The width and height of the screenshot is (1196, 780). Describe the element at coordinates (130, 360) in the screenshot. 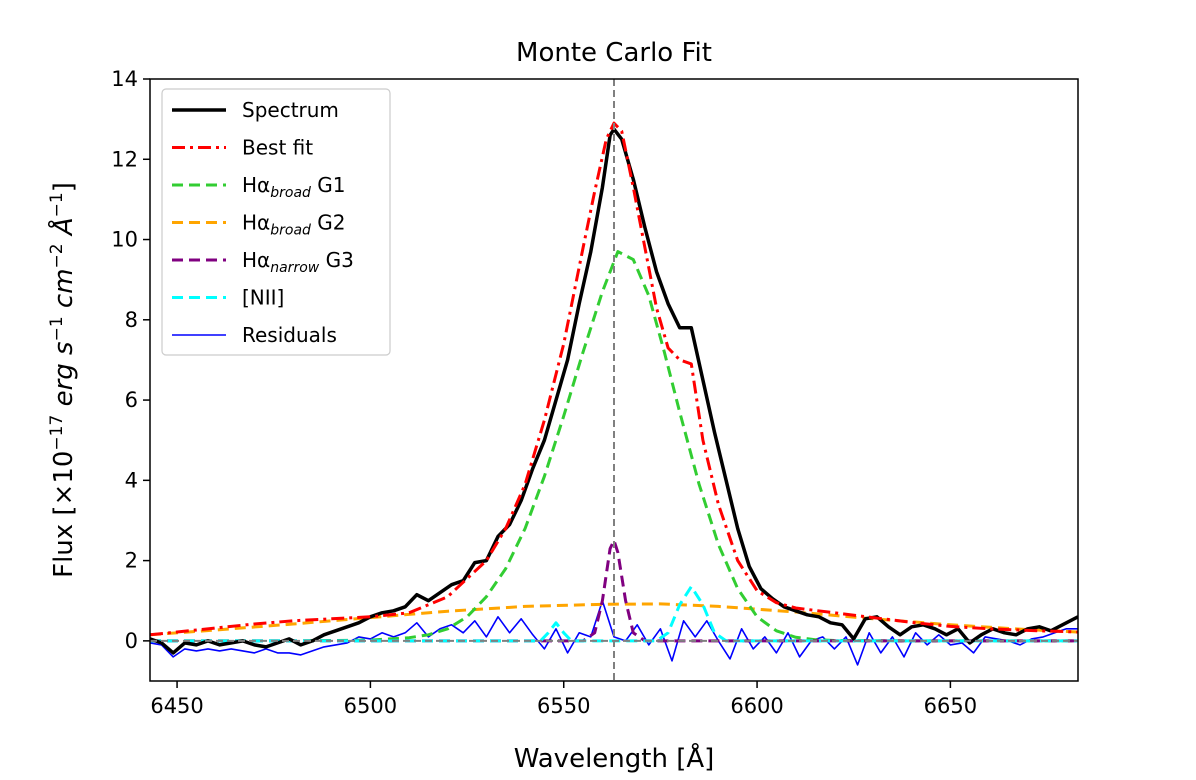

I see `y-axis: 0 2 4 6 8 10 12 14` at that location.